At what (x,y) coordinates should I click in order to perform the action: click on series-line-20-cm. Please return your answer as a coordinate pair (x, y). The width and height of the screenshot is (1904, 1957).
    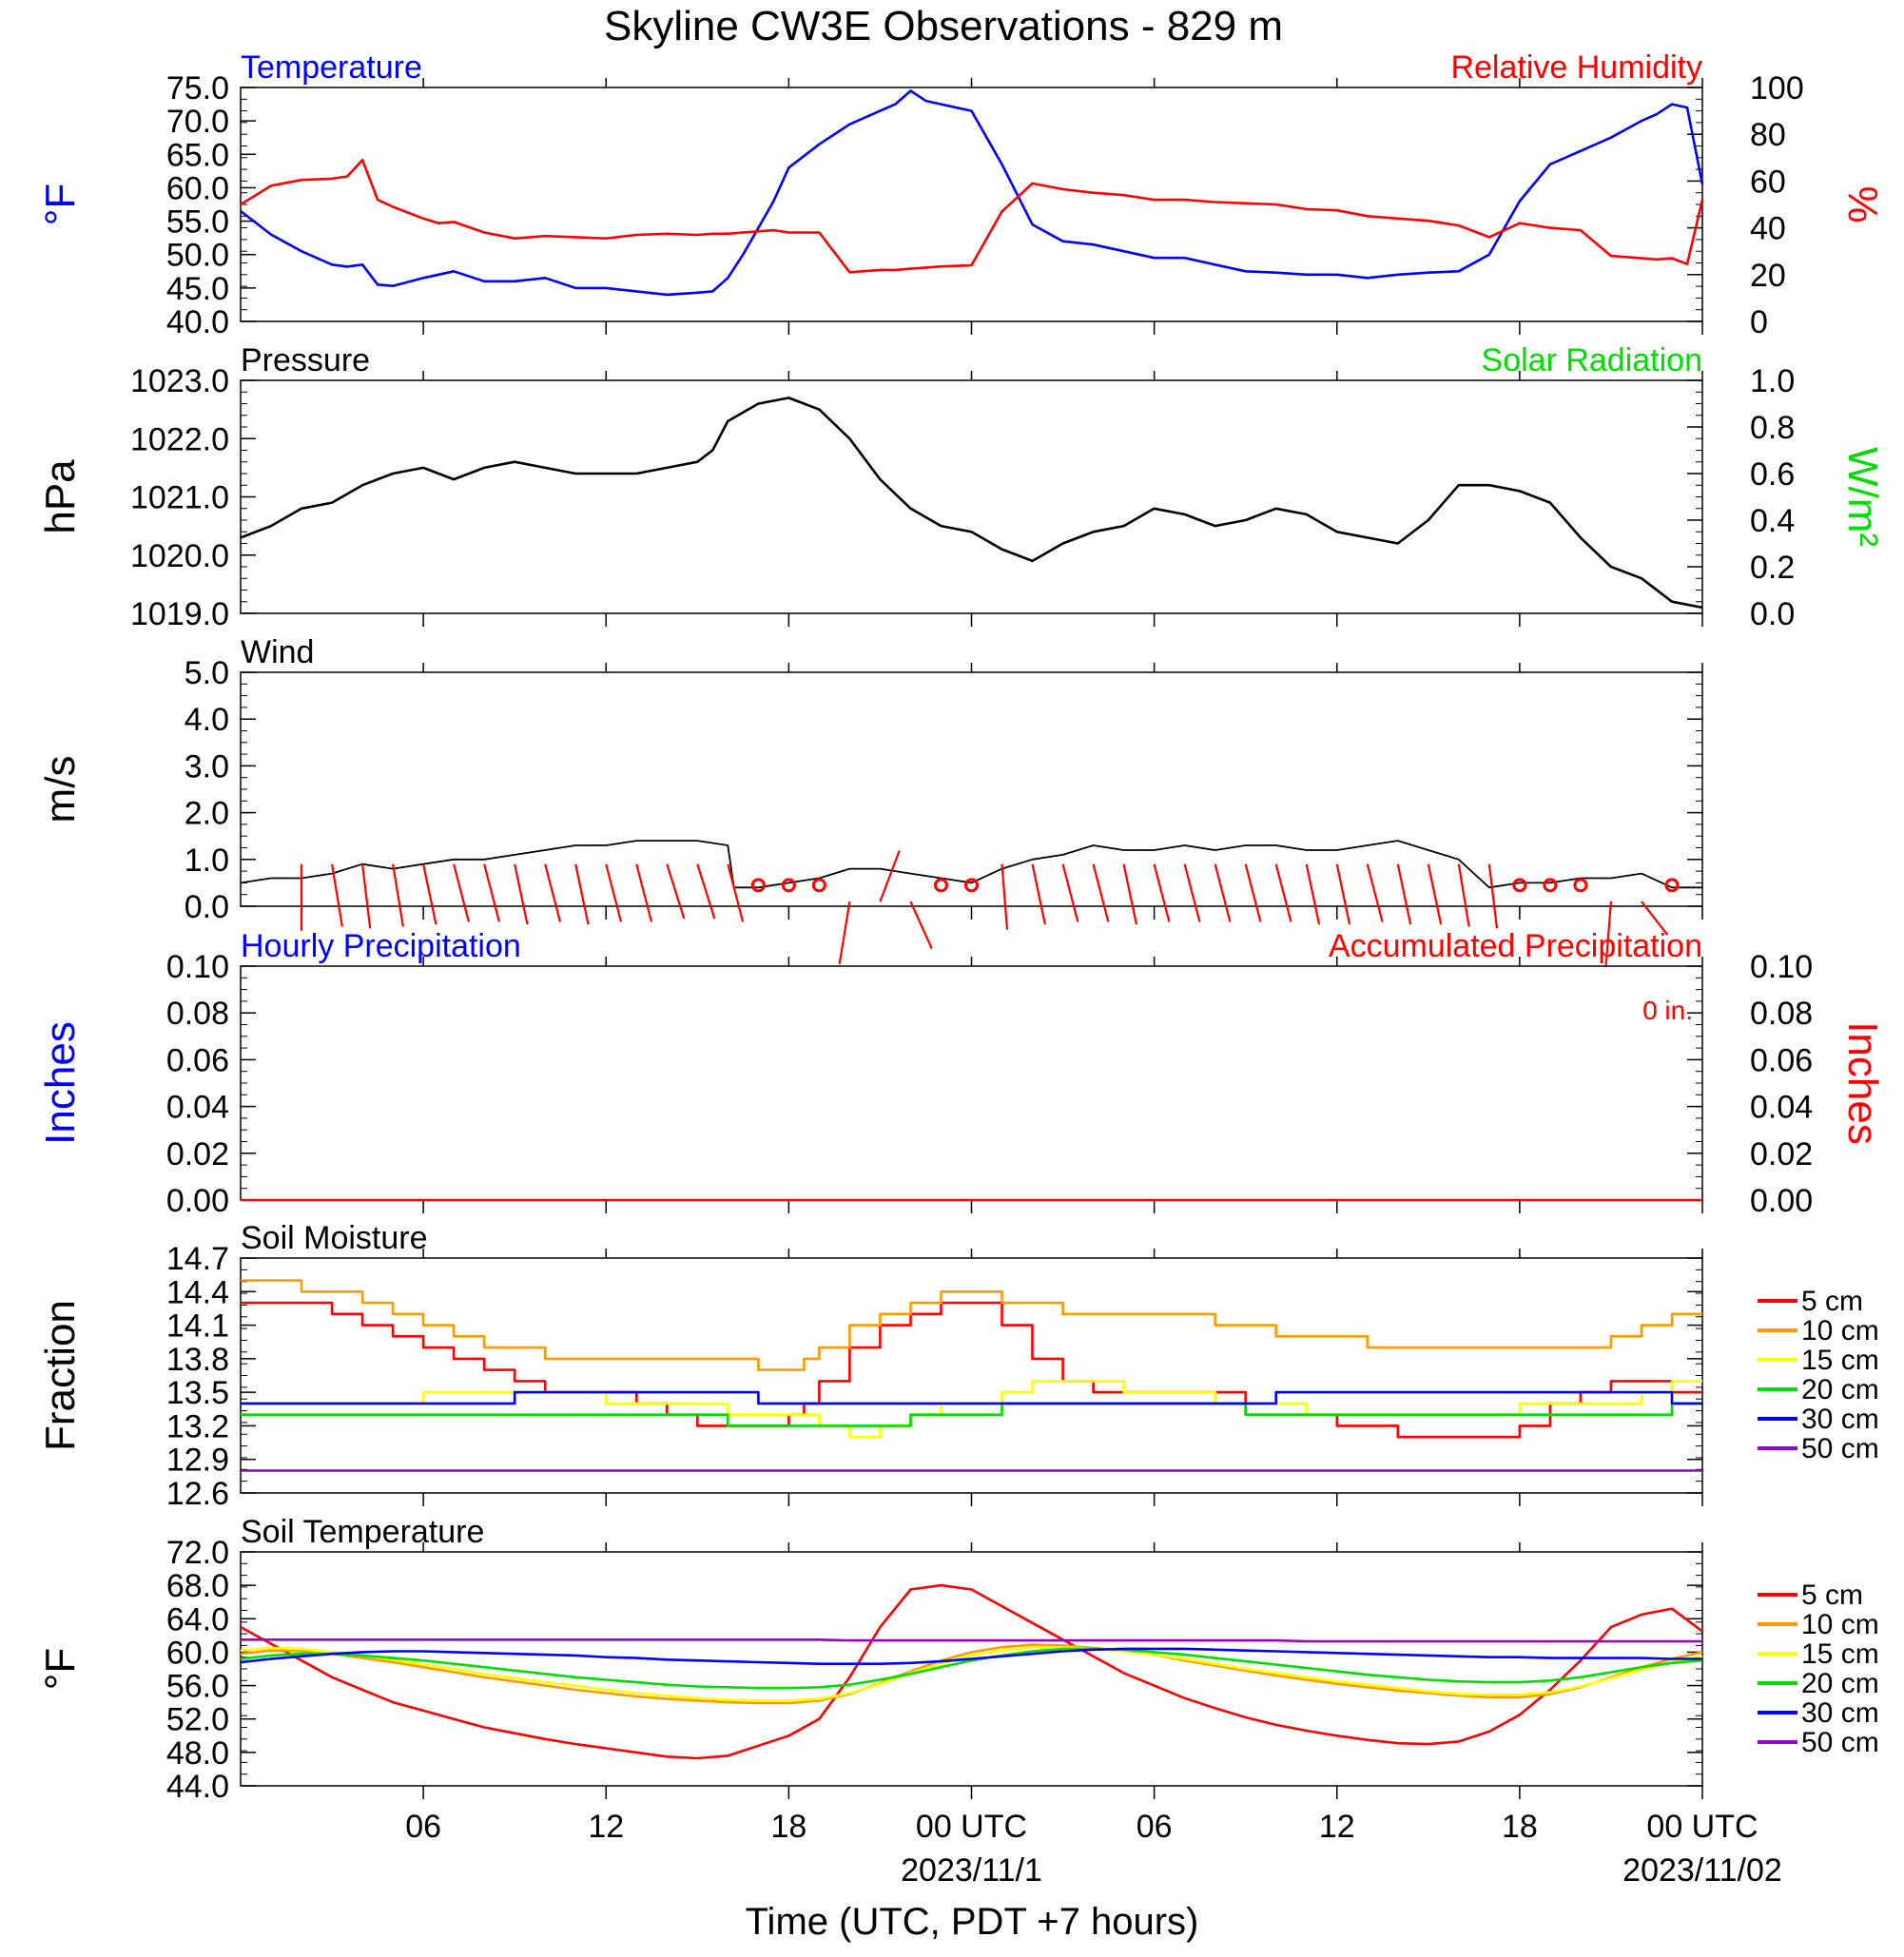
    Looking at the image, I should click on (971, 1668).